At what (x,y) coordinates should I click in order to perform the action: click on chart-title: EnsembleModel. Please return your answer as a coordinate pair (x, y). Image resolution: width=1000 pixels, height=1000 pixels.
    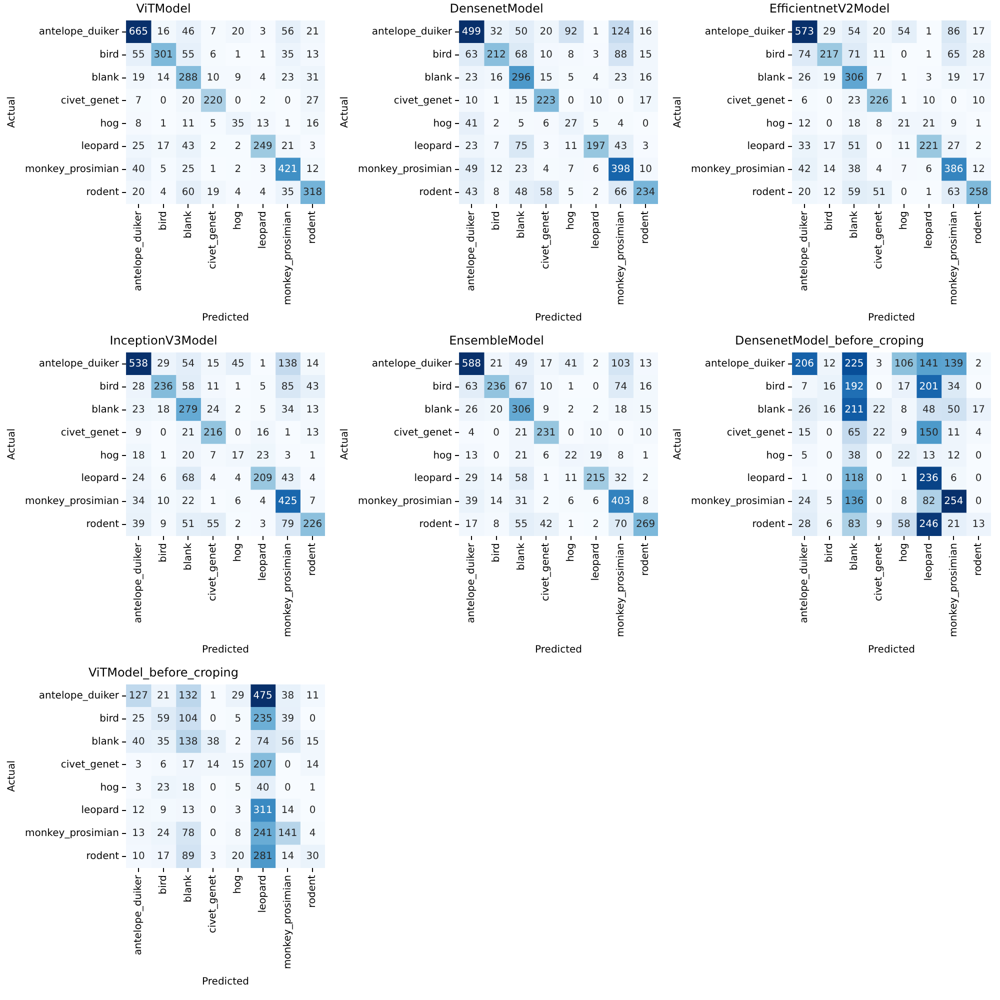
    Looking at the image, I should click on (496, 340).